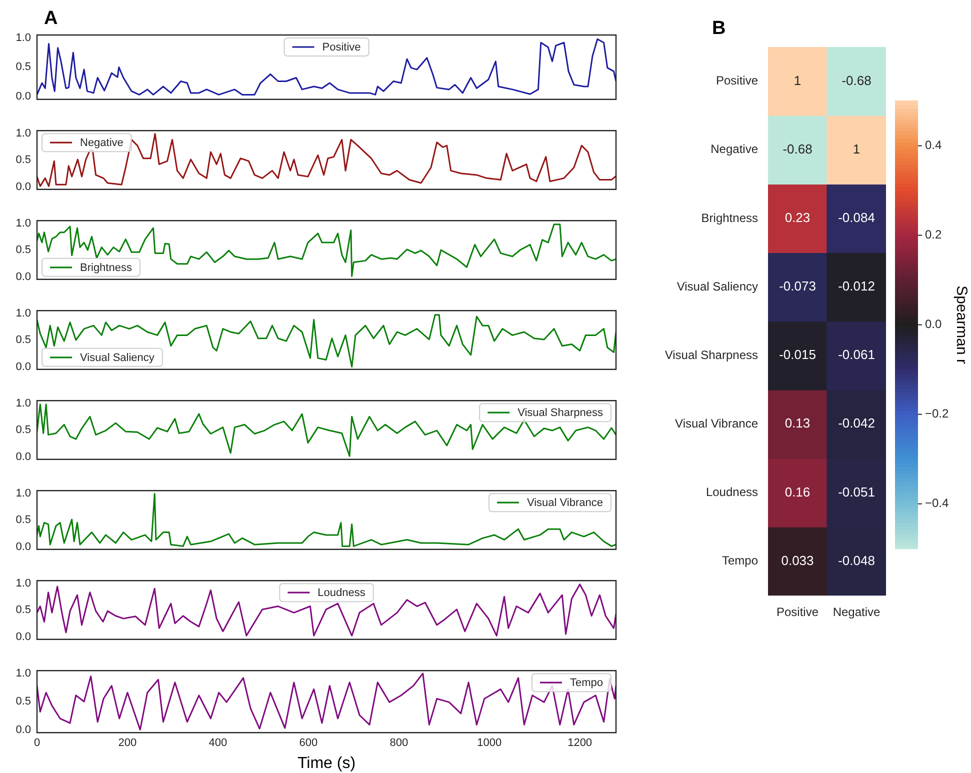 The height and width of the screenshot is (773, 971). What do you see at coordinates (326, 763) in the screenshot?
I see `x-axis-title: Time (s)` at bounding box center [326, 763].